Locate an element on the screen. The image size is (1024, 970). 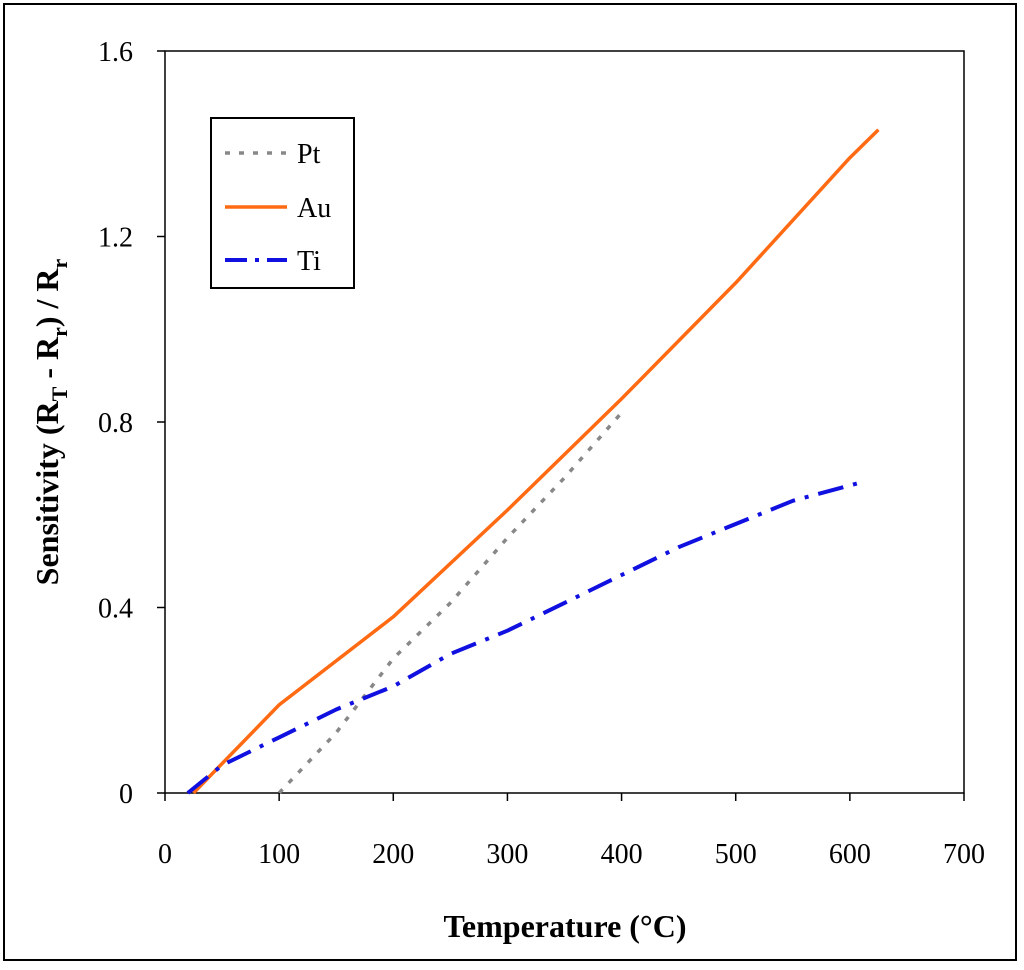
x-tick-label: 200 is located at coordinates (393, 854).